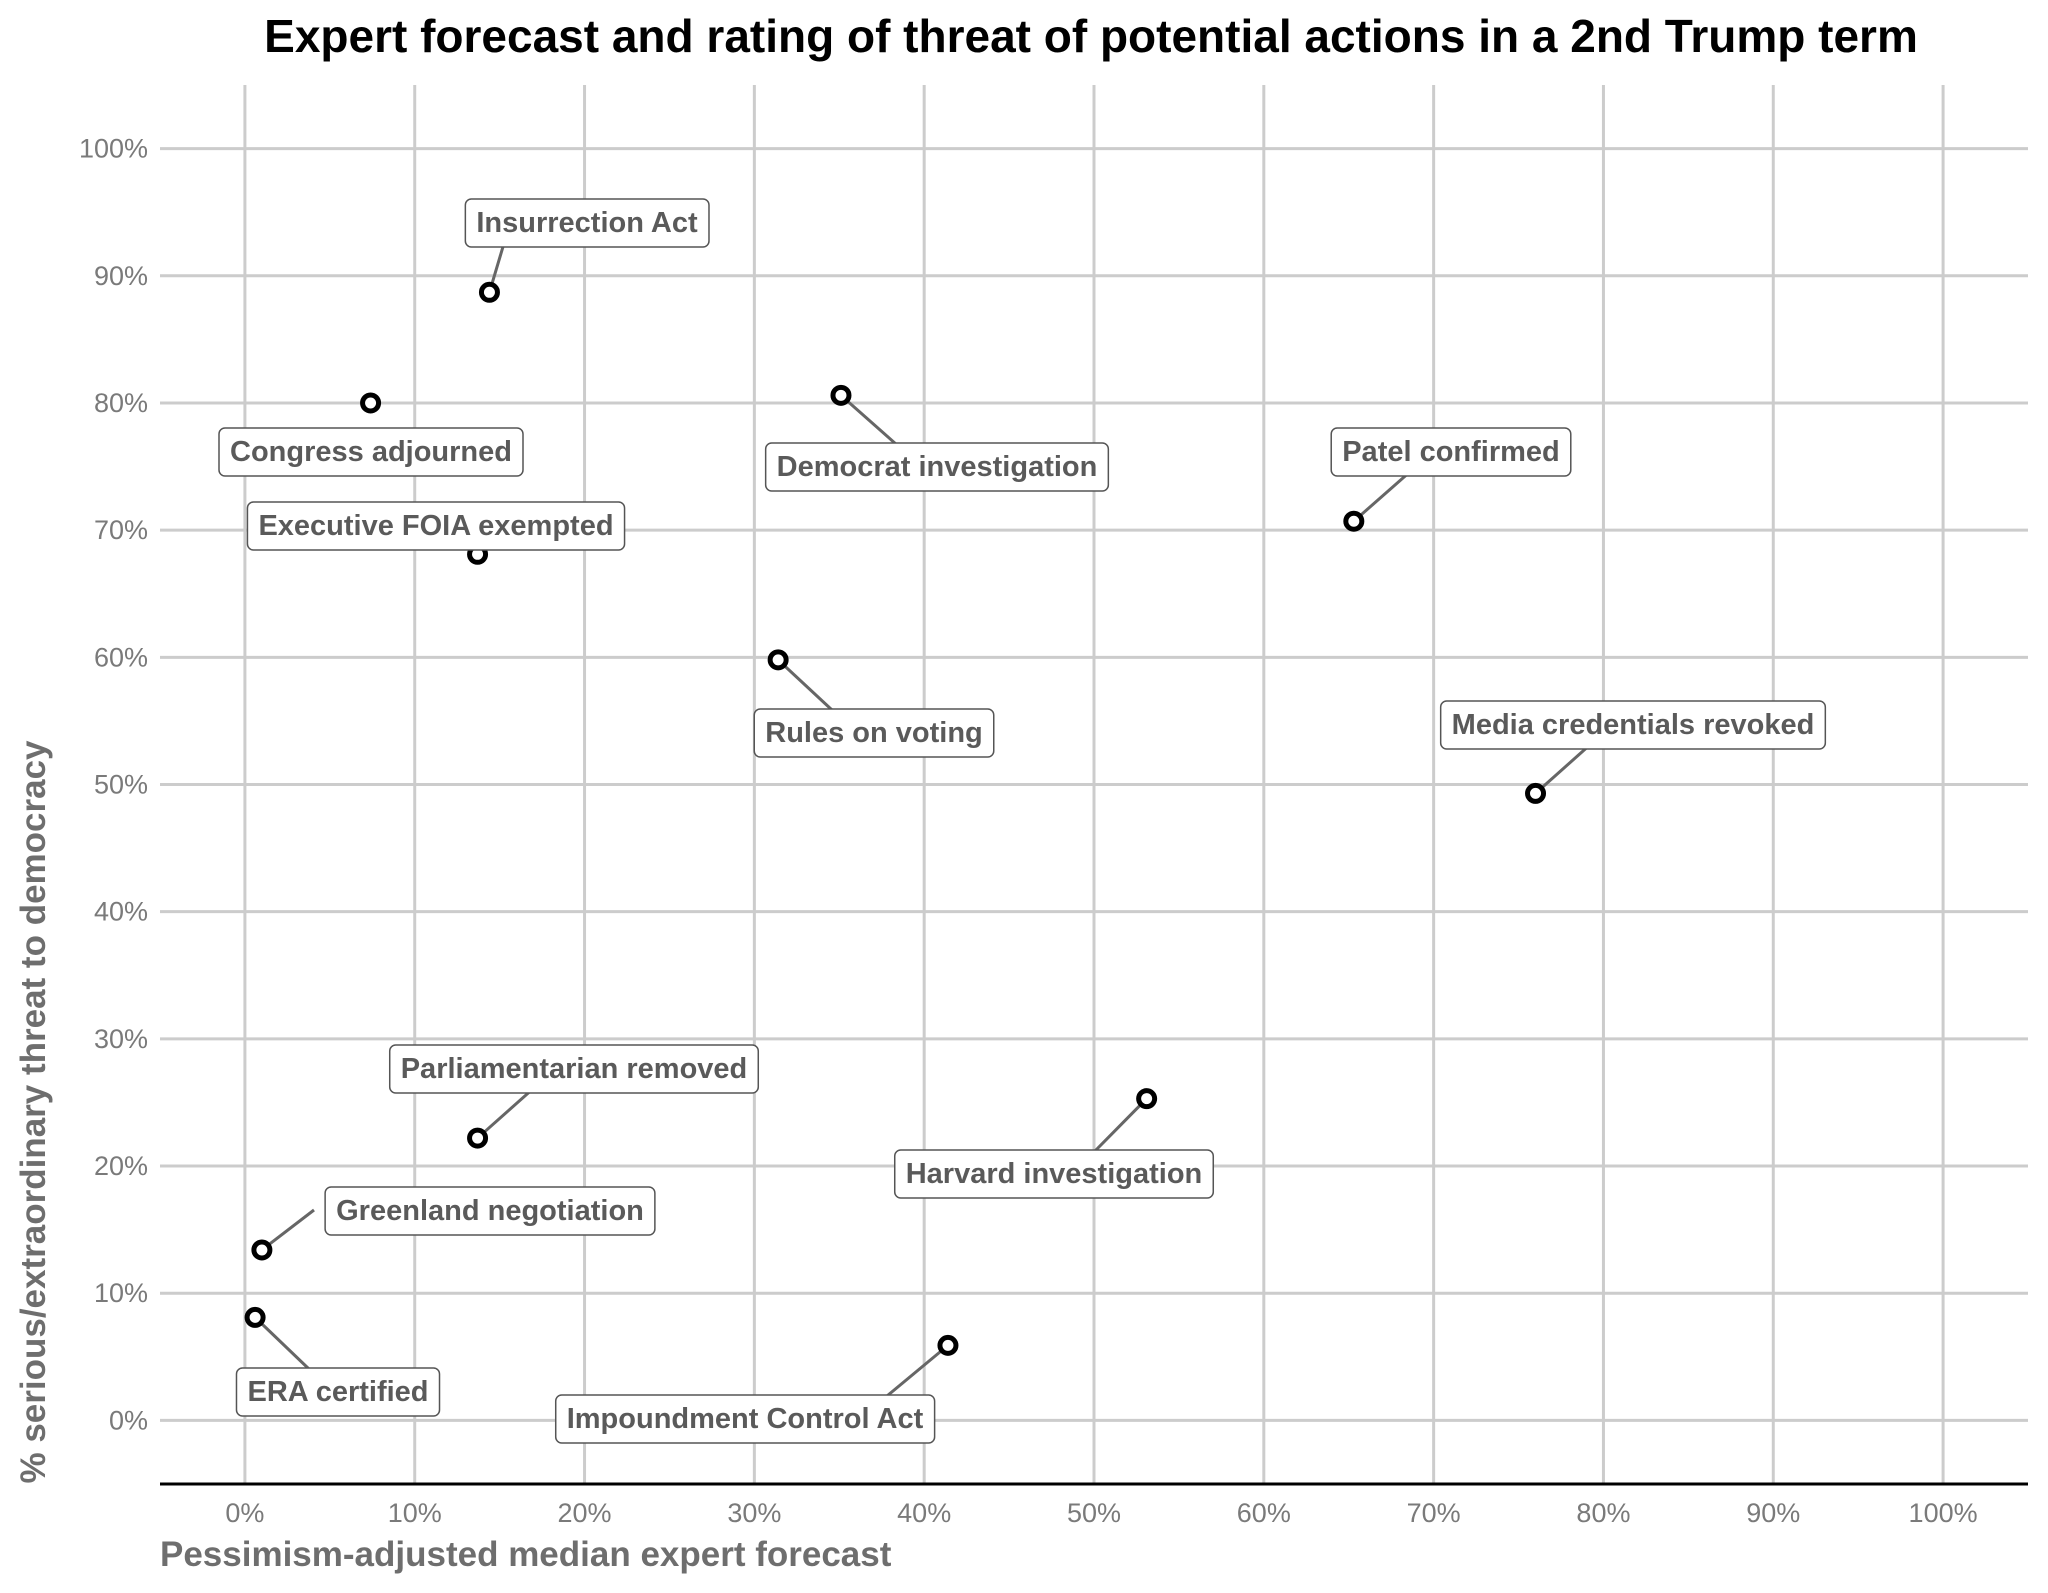 The height and width of the screenshot is (1593, 2048). I want to click on point-label: Rules on voting, so click(874, 733).